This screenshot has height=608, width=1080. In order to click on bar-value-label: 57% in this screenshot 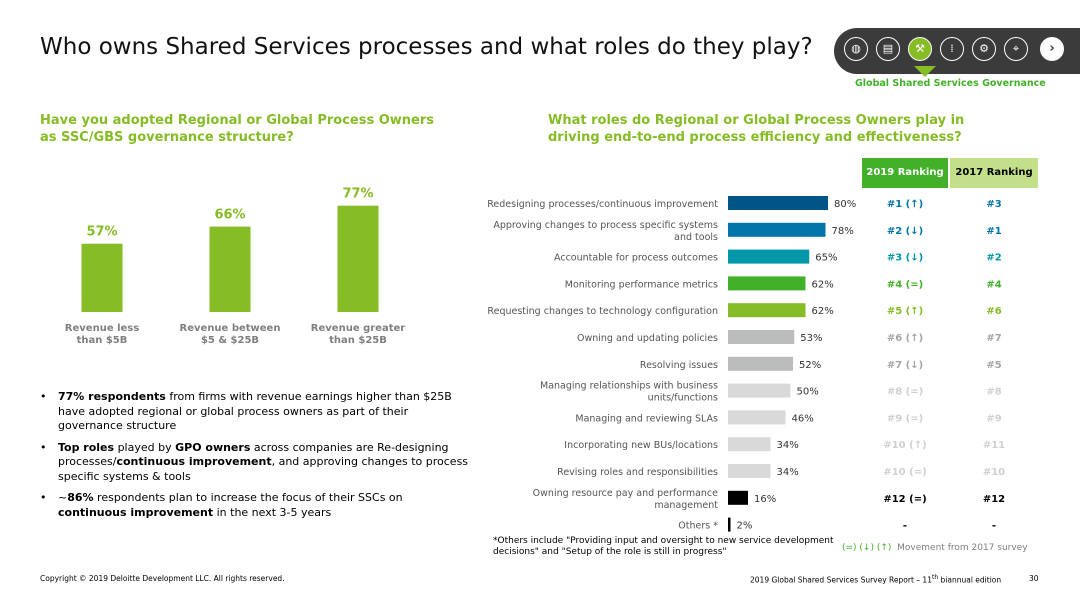, I will do `click(101, 232)`.